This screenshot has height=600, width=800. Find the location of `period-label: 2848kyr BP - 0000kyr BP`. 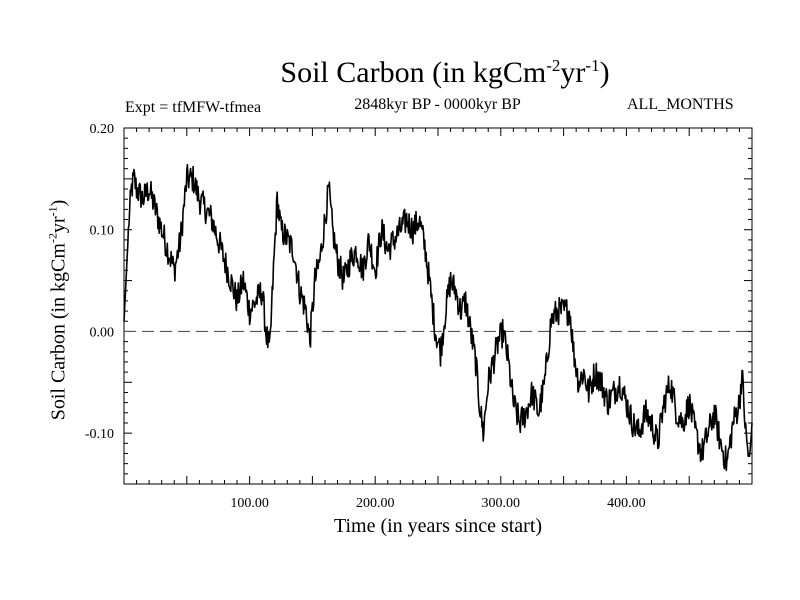

period-label: 2848kyr BP - 0000kyr BP is located at coordinates (437, 104).